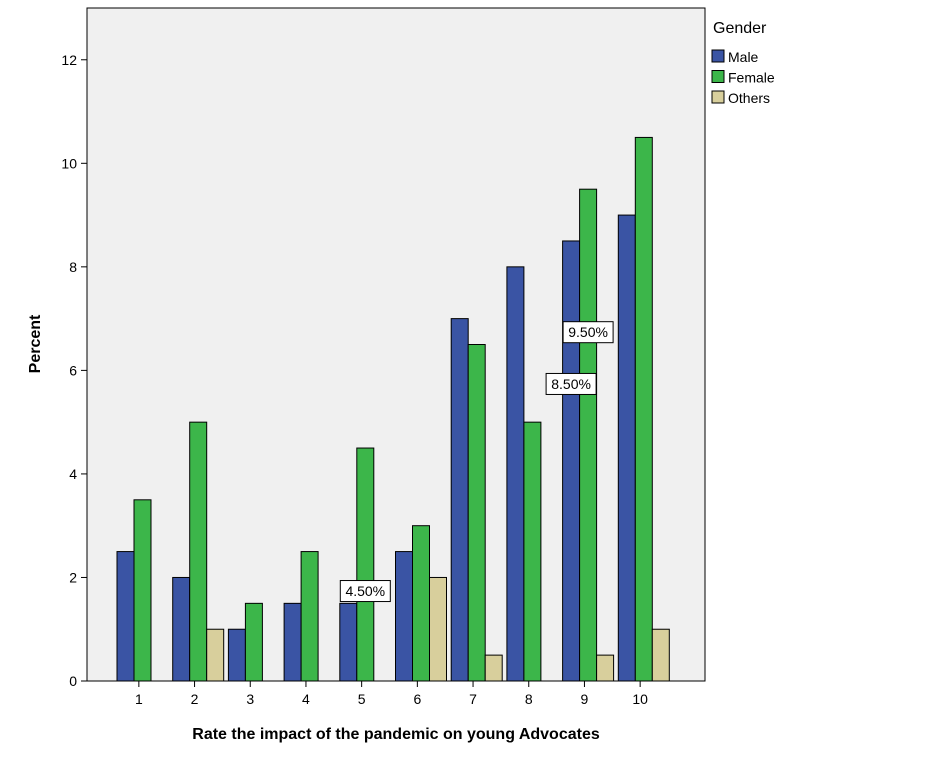 Image resolution: width=940 pixels, height=763 pixels. Describe the element at coordinates (751, 78) in the screenshot. I see `legend-label-female: Female` at that location.